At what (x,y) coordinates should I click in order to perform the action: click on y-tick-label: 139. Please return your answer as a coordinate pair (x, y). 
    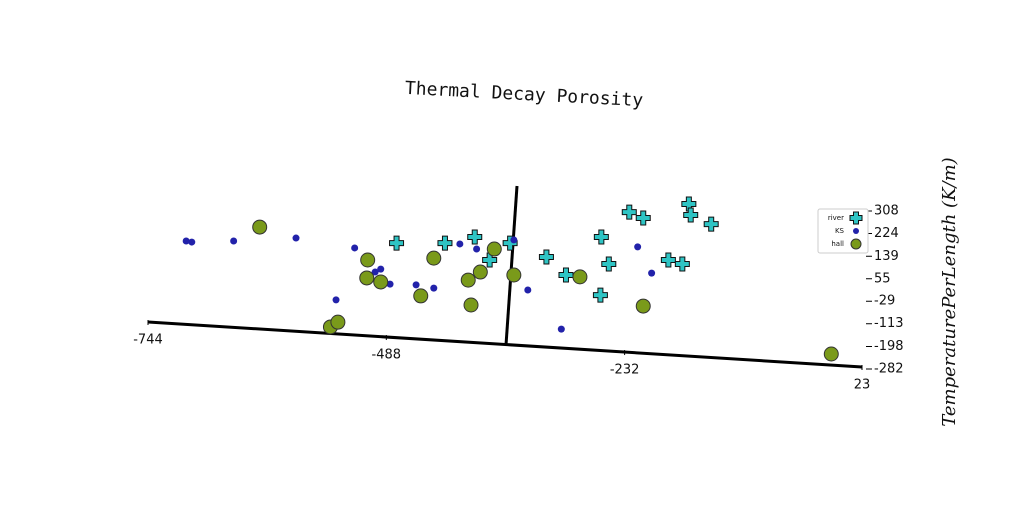
    Looking at the image, I should click on (886, 256).